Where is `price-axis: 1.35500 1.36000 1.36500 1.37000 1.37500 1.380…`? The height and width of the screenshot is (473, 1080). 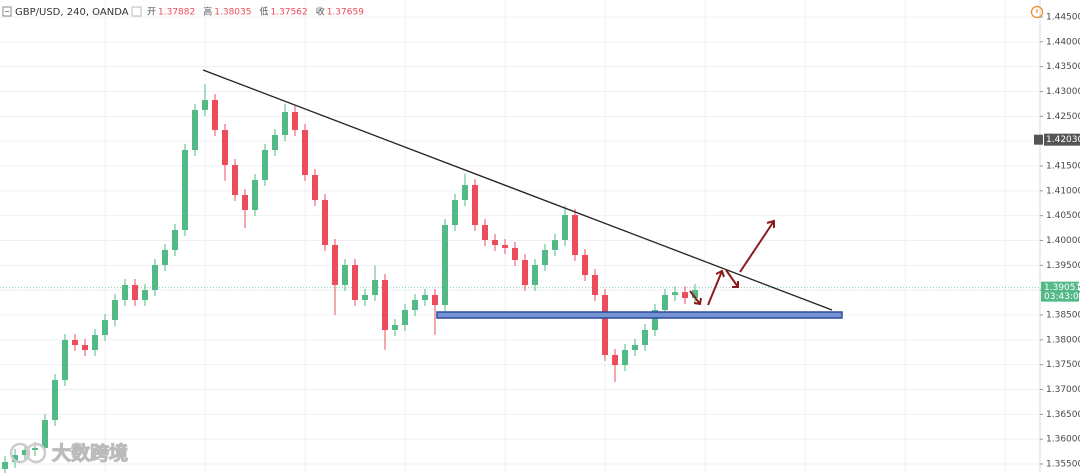 price-axis: 1.35500 1.36000 1.36500 1.37000 1.37500 1.380… is located at coordinates (1057, 241).